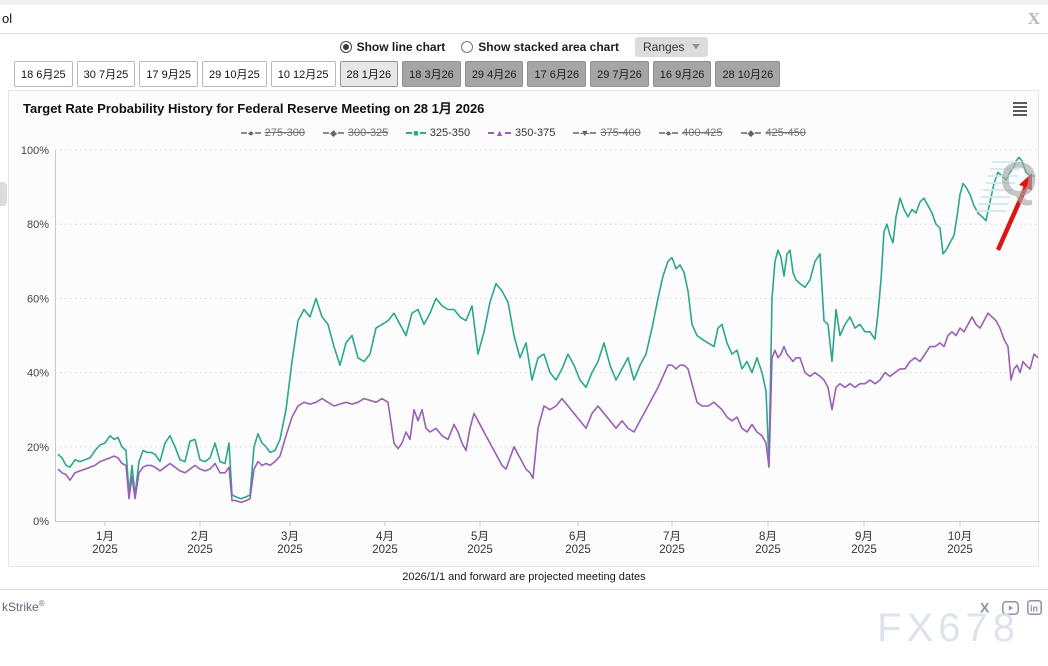 This screenshot has height=666, width=1048. What do you see at coordinates (524, 589) in the screenshot?
I see `footer-divider` at bounding box center [524, 589].